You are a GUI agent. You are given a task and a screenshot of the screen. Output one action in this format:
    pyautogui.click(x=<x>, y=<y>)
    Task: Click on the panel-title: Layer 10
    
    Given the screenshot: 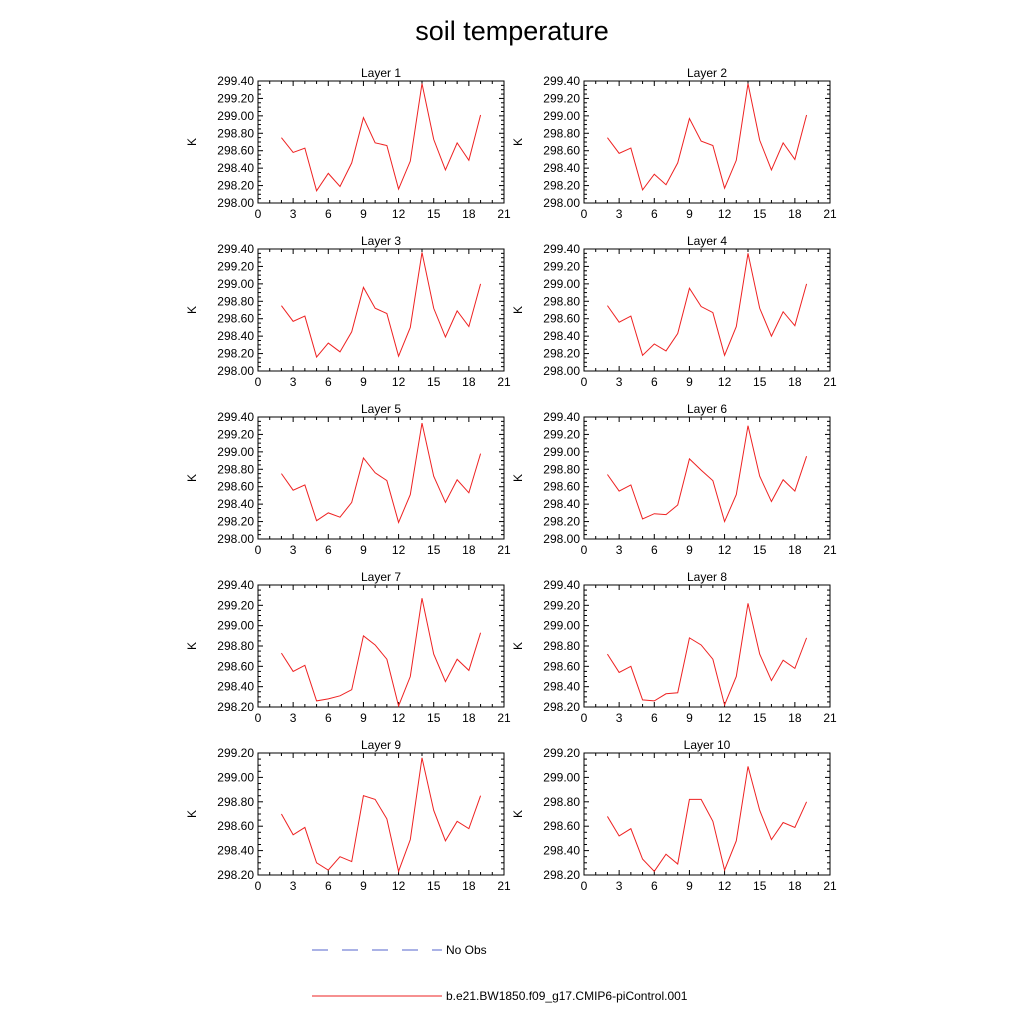 What is the action you would take?
    pyautogui.click(x=707, y=745)
    